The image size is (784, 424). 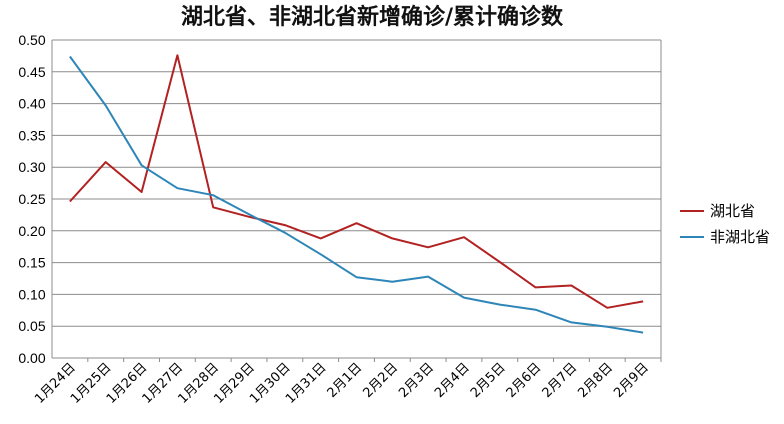 I want to click on legend-label-2: 非湖北省, so click(x=740, y=237).